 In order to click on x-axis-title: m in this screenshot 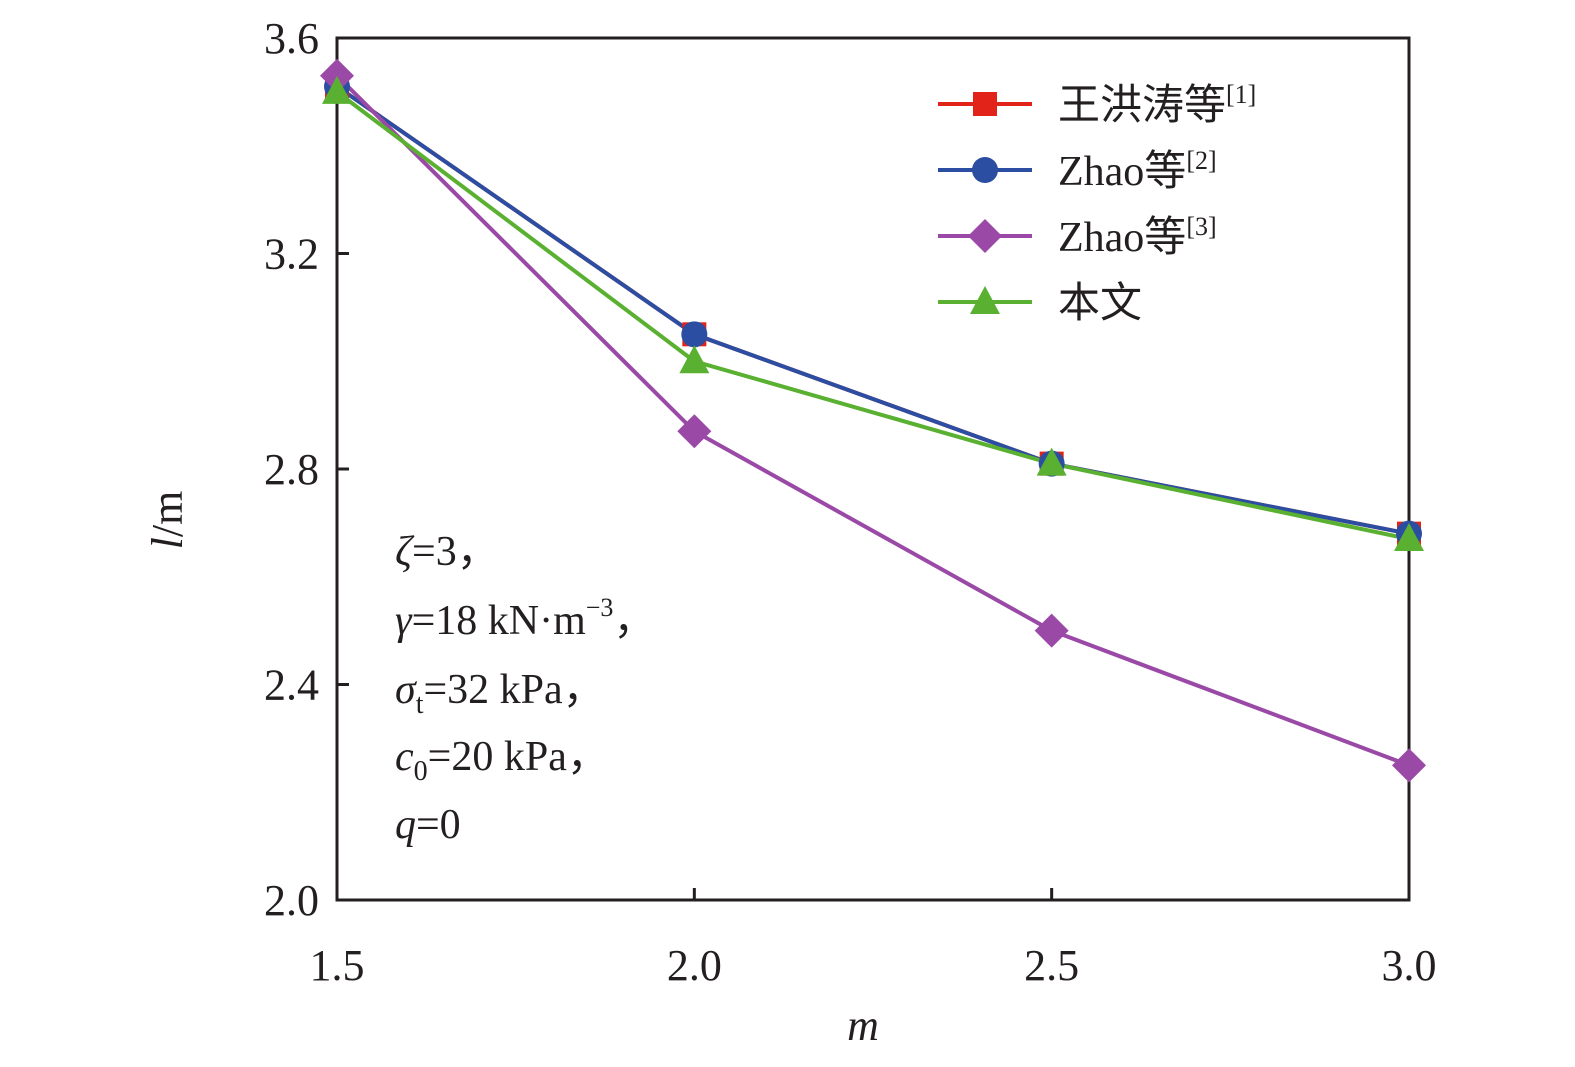, I will do `click(863, 1025)`.